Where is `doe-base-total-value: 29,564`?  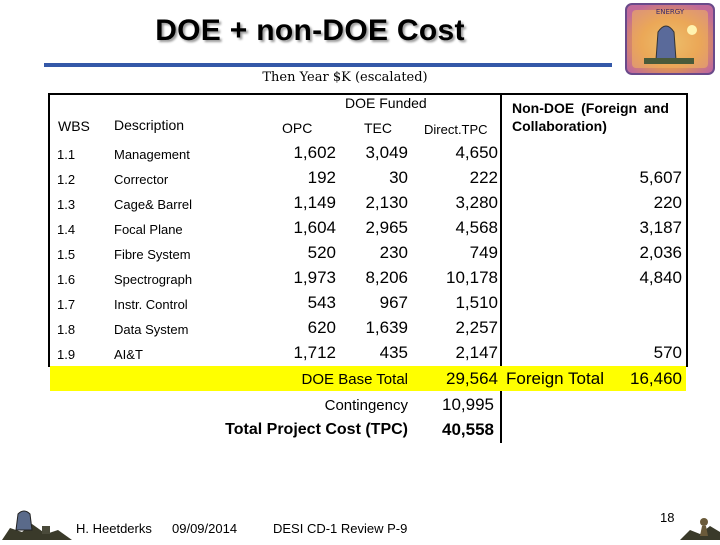
doe-base-total-value: 29,564 is located at coordinates (472, 378).